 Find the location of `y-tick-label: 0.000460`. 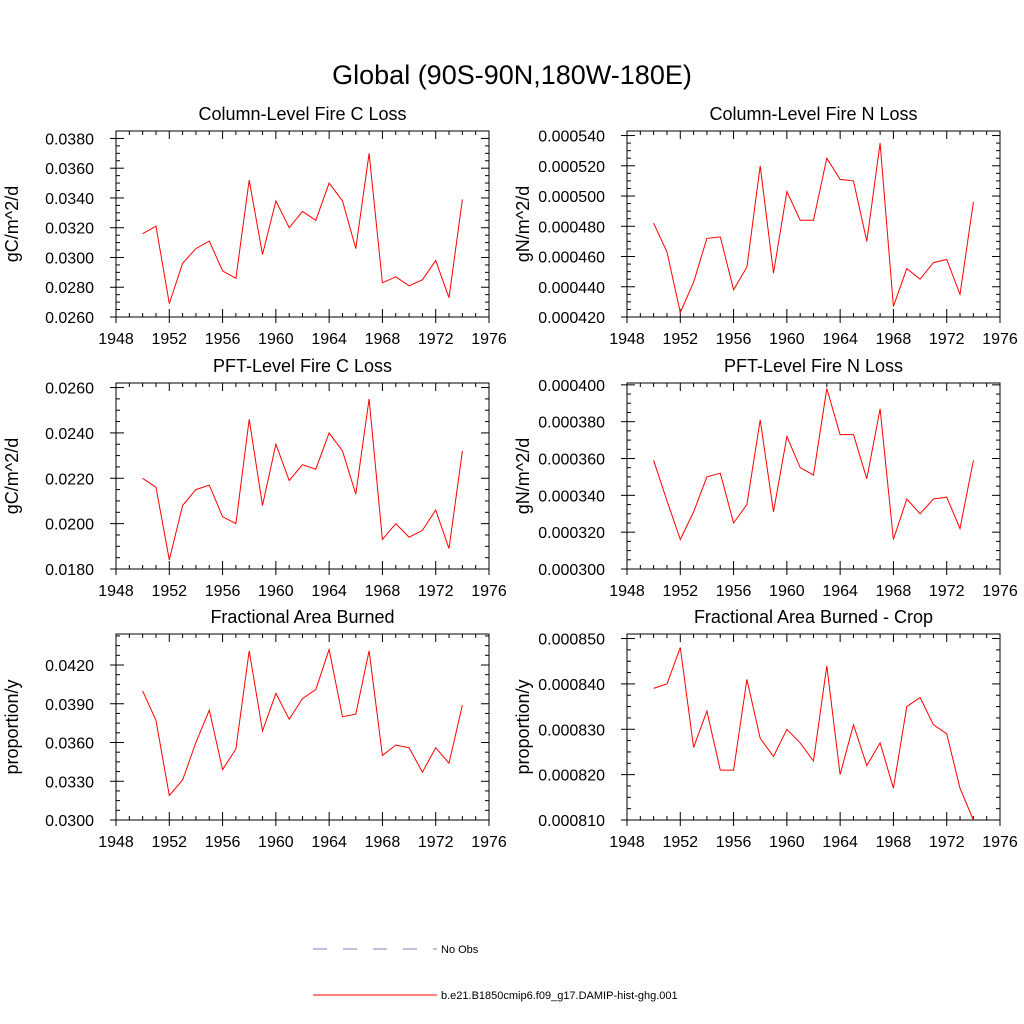

y-tick-label: 0.000460 is located at coordinates (571, 258).